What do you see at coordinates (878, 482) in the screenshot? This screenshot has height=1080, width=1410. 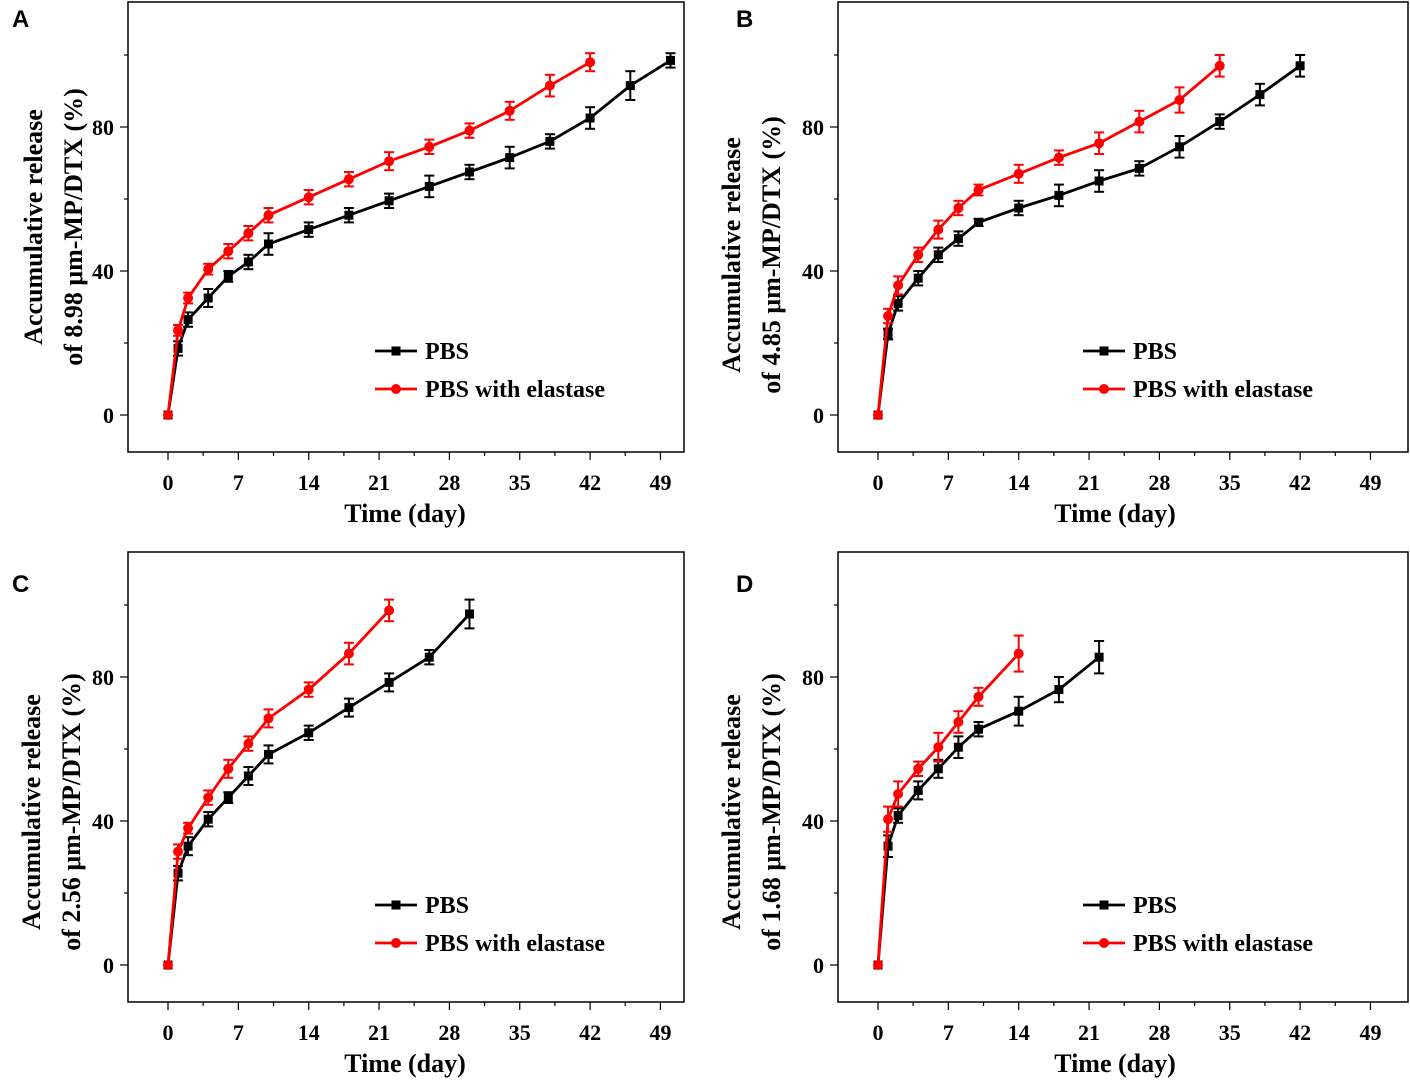 I see `panel-b-x-tick-label-0: 0` at bounding box center [878, 482].